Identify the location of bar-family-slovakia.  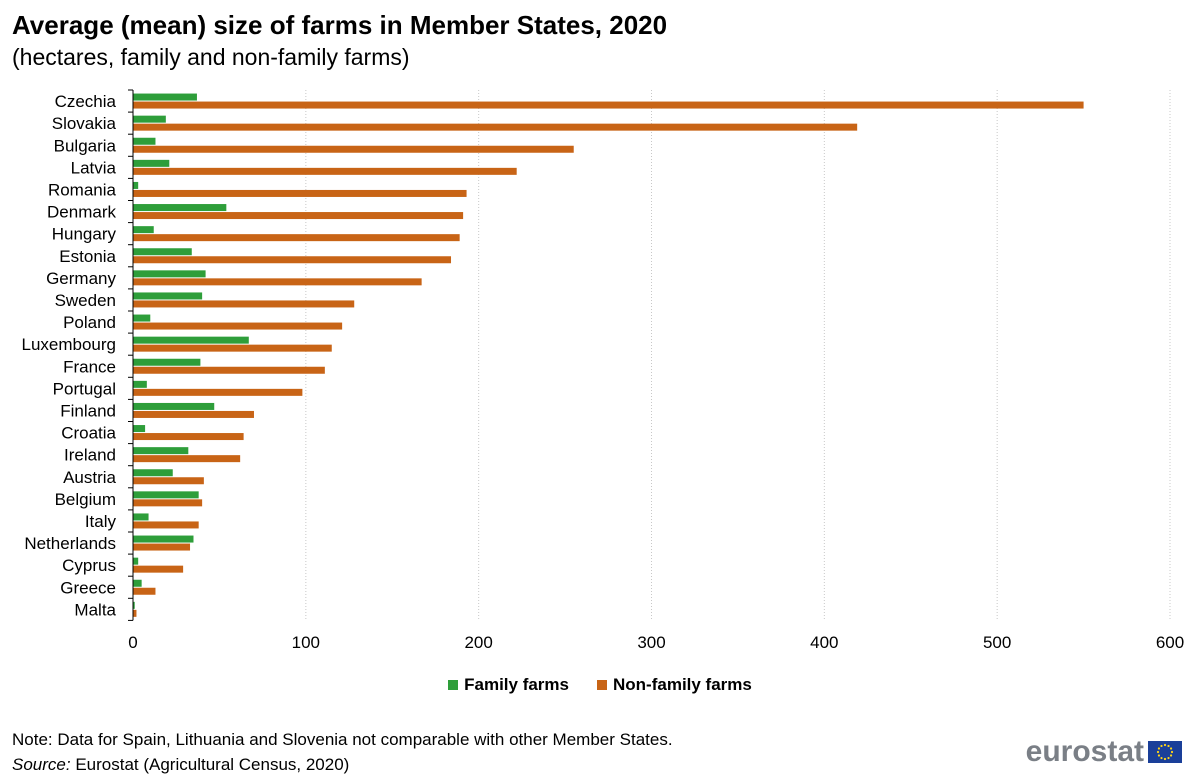
(149, 119).